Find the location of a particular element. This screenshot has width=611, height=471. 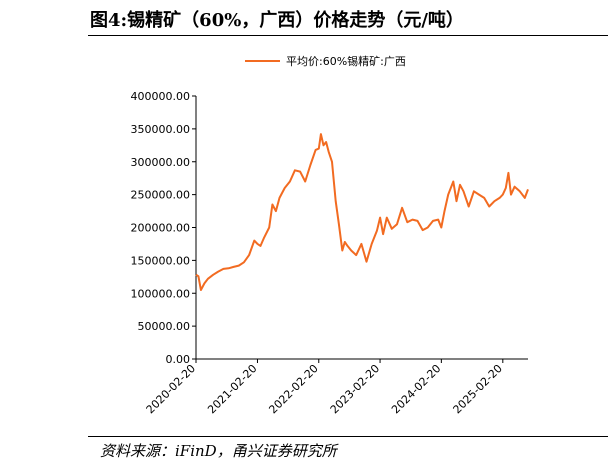

x-tick-label: 2020-02-20 is located at coordinates (171, 389).